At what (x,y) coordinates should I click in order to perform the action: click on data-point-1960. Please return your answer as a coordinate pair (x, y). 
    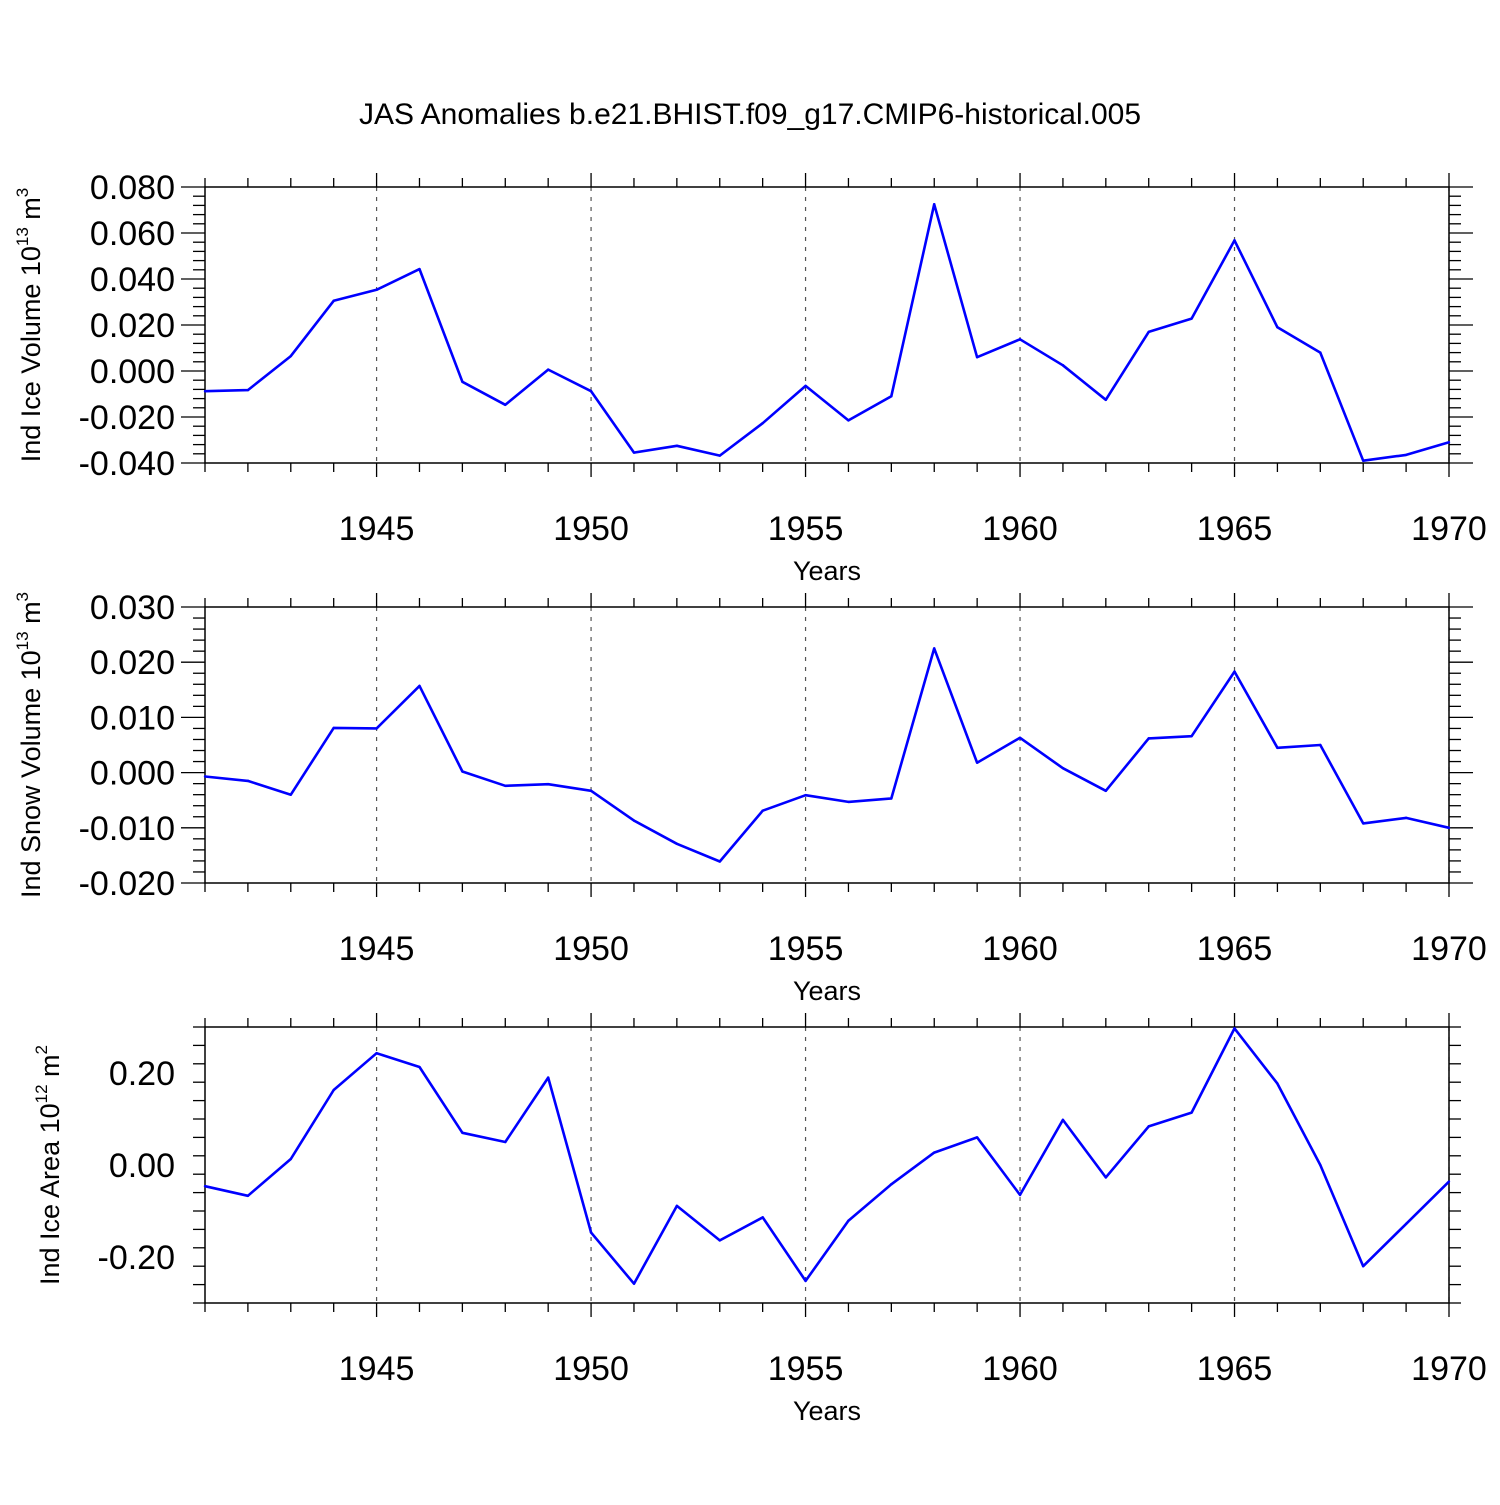
    Looking at the image, I should click on (1020, 738).